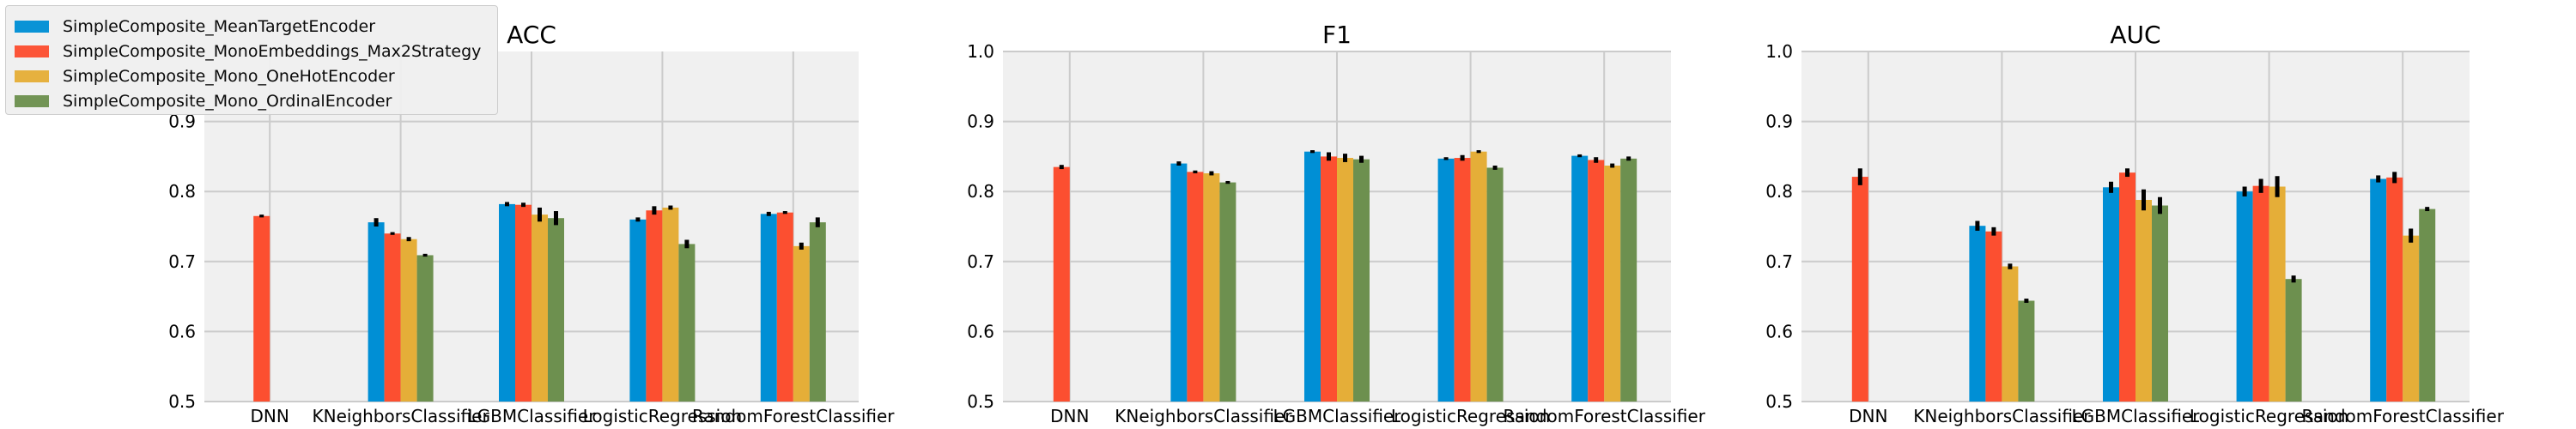 This screenshot has height=429, width=2576. What do you see at coordinates (229, 76) in the screenshot?
I see `legend-label: SimpleComposite_Mono_OneHotEncoder` at bounding box center [229, 76].